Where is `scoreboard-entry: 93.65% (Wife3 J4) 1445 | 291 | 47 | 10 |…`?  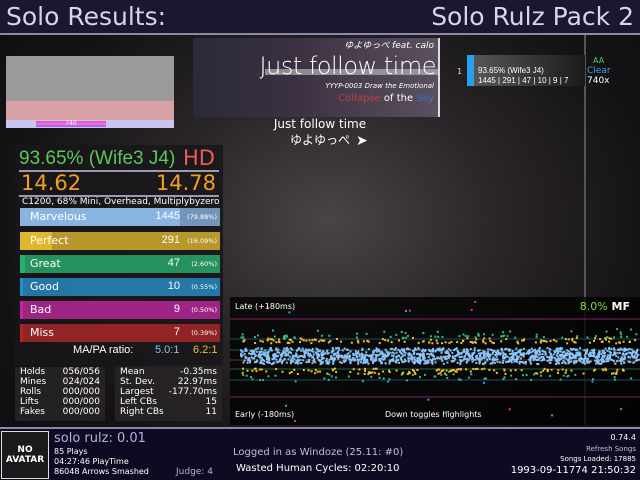 scoreboard-entry: 93.65% (Wife3 J4) 1445 | 291 | 47 | 10 |… is located at coordinates (526, 70).